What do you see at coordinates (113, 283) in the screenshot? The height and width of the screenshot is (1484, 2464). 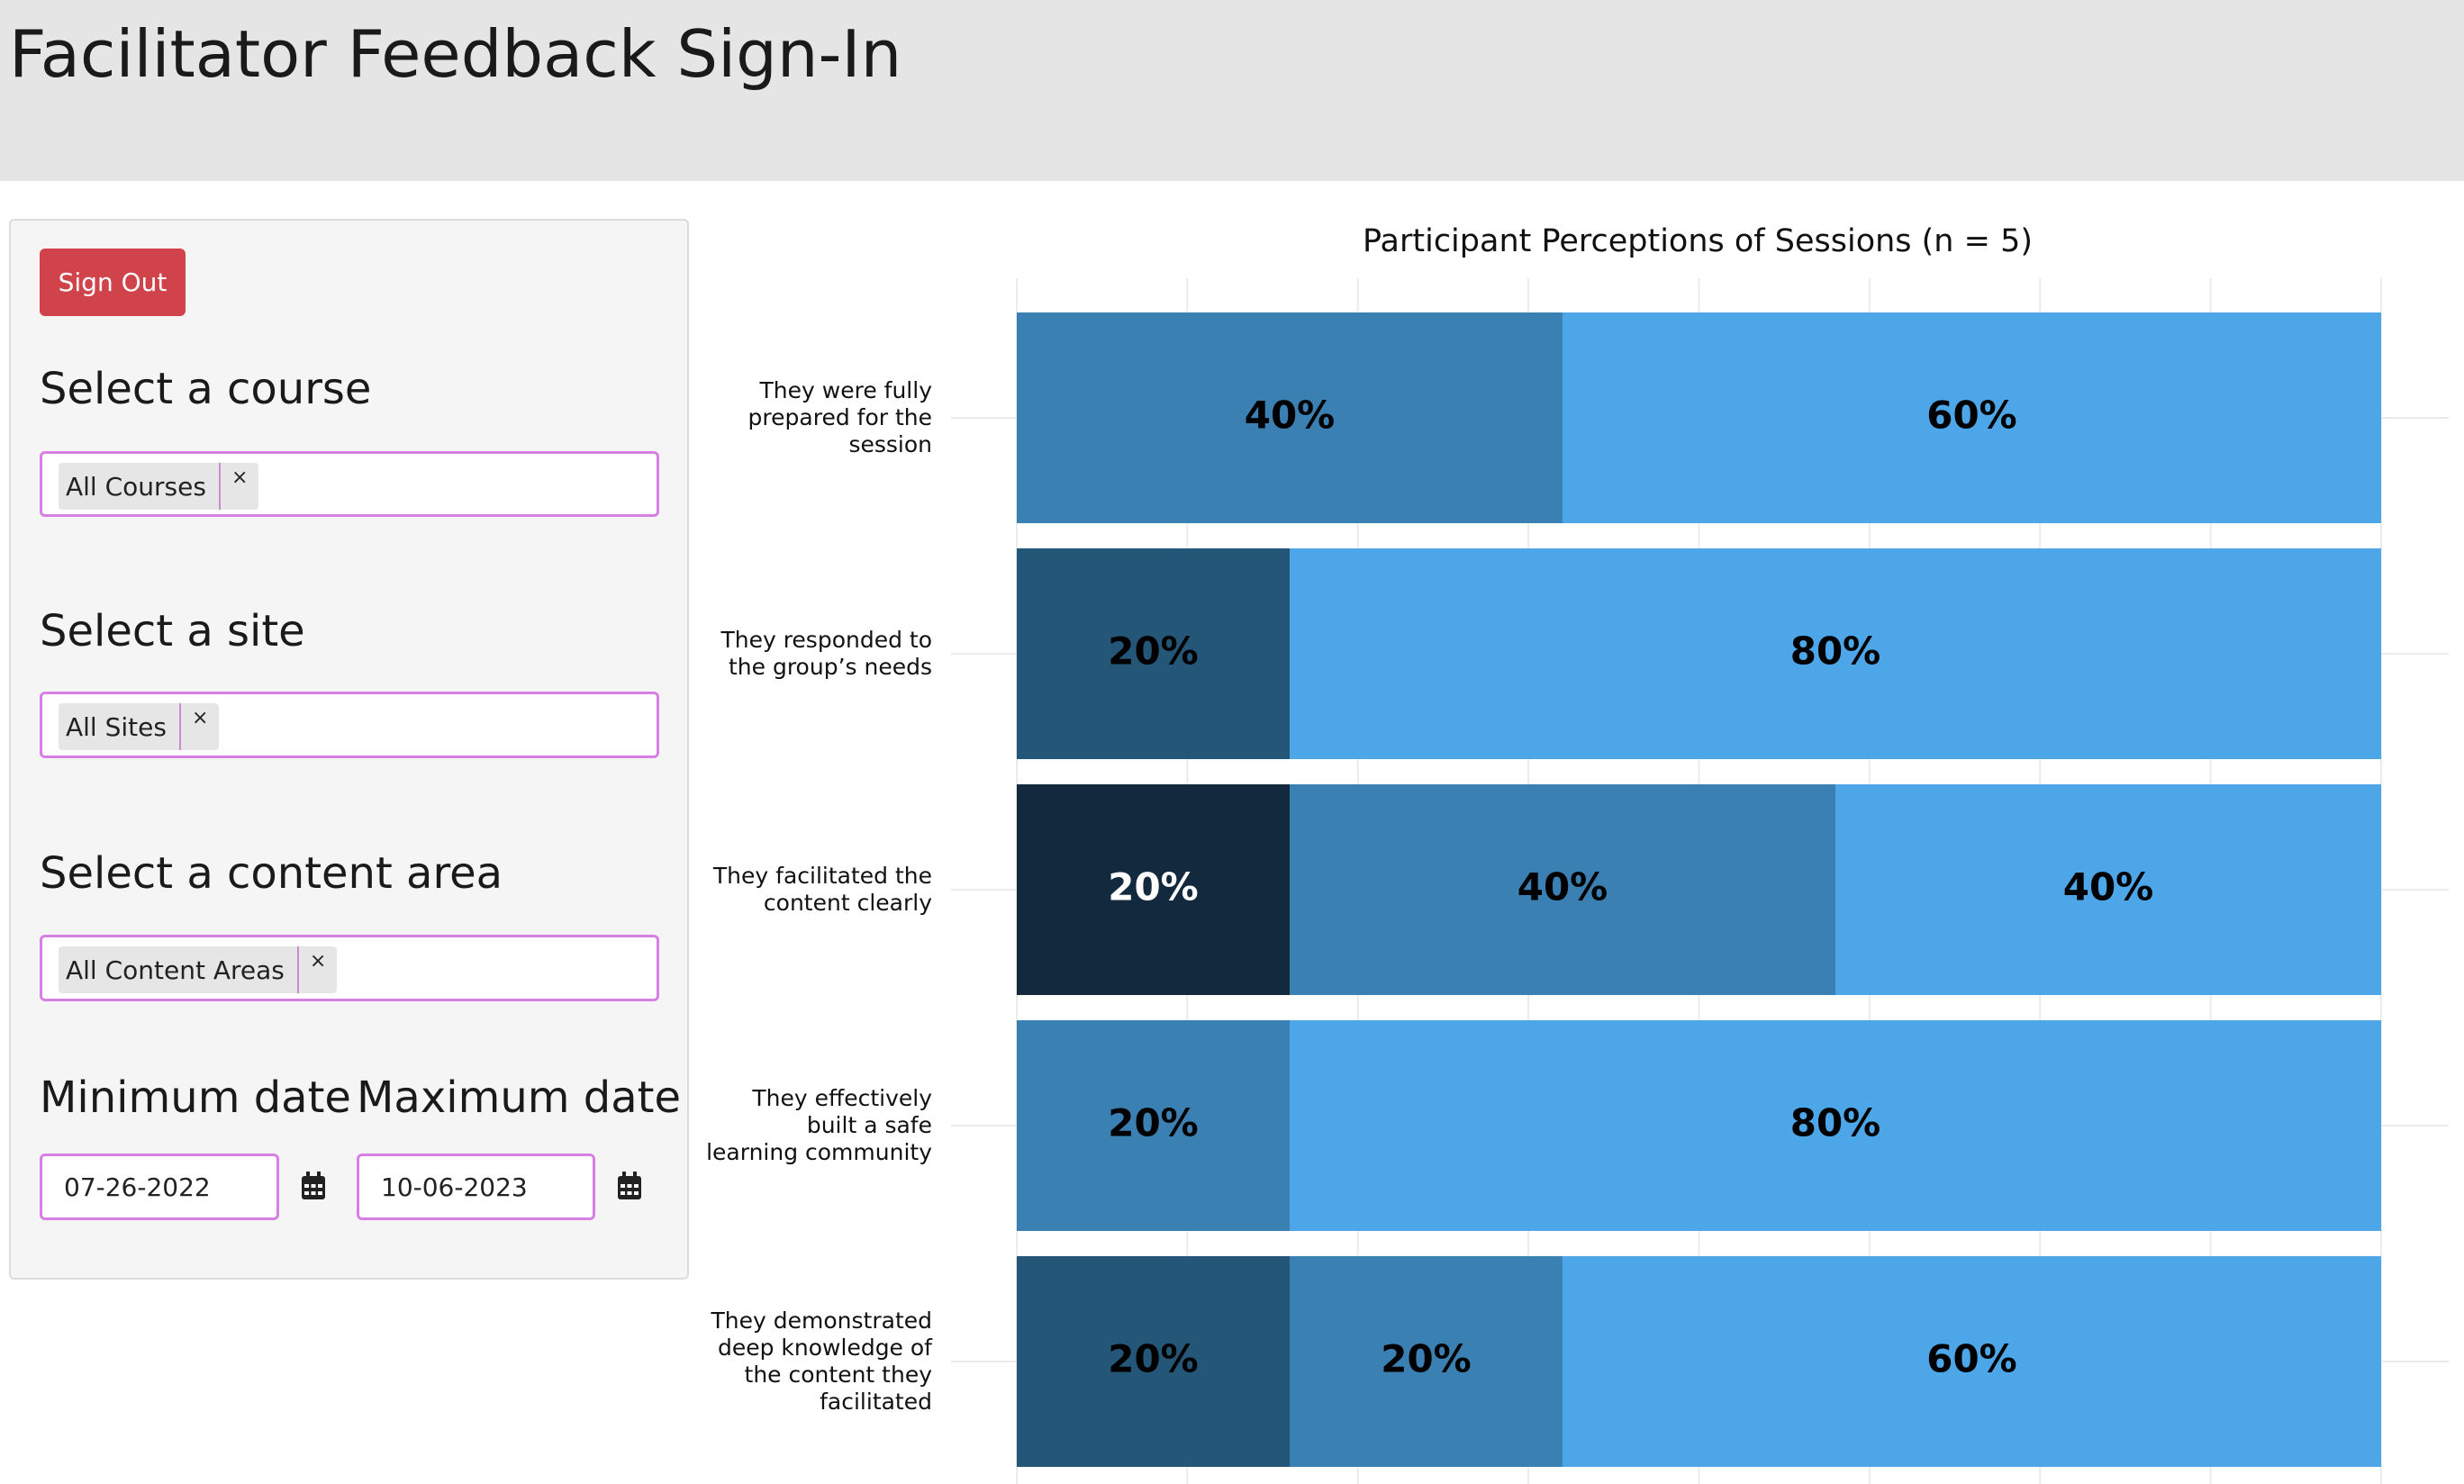 I see `sign-out-button: Sign Out` at bounding box center [113, 283].